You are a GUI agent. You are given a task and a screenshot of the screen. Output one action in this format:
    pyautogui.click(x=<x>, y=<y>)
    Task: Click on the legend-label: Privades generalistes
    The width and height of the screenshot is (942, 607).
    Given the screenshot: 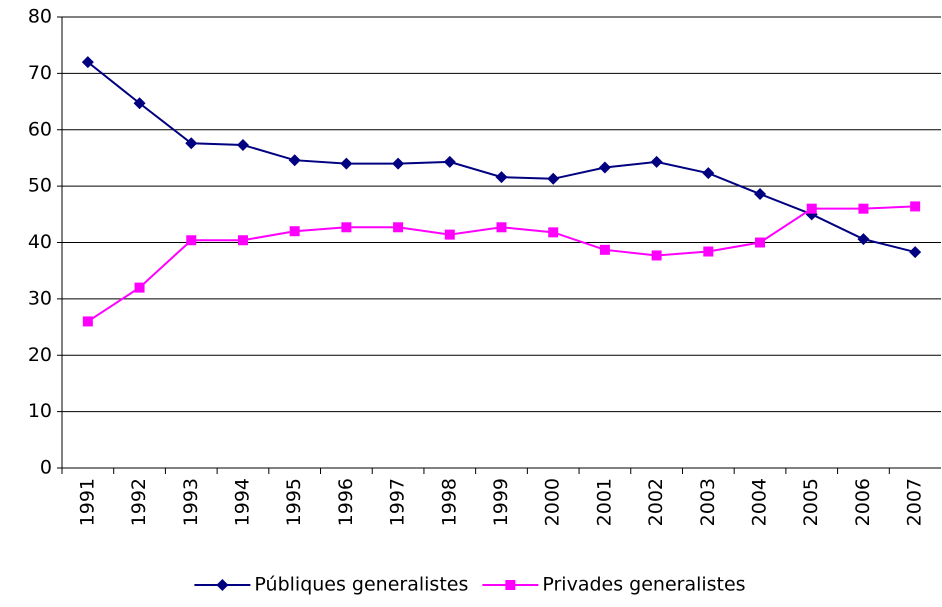 What is the action you would take?
    pyautogui.click(x=643, y=585)
    